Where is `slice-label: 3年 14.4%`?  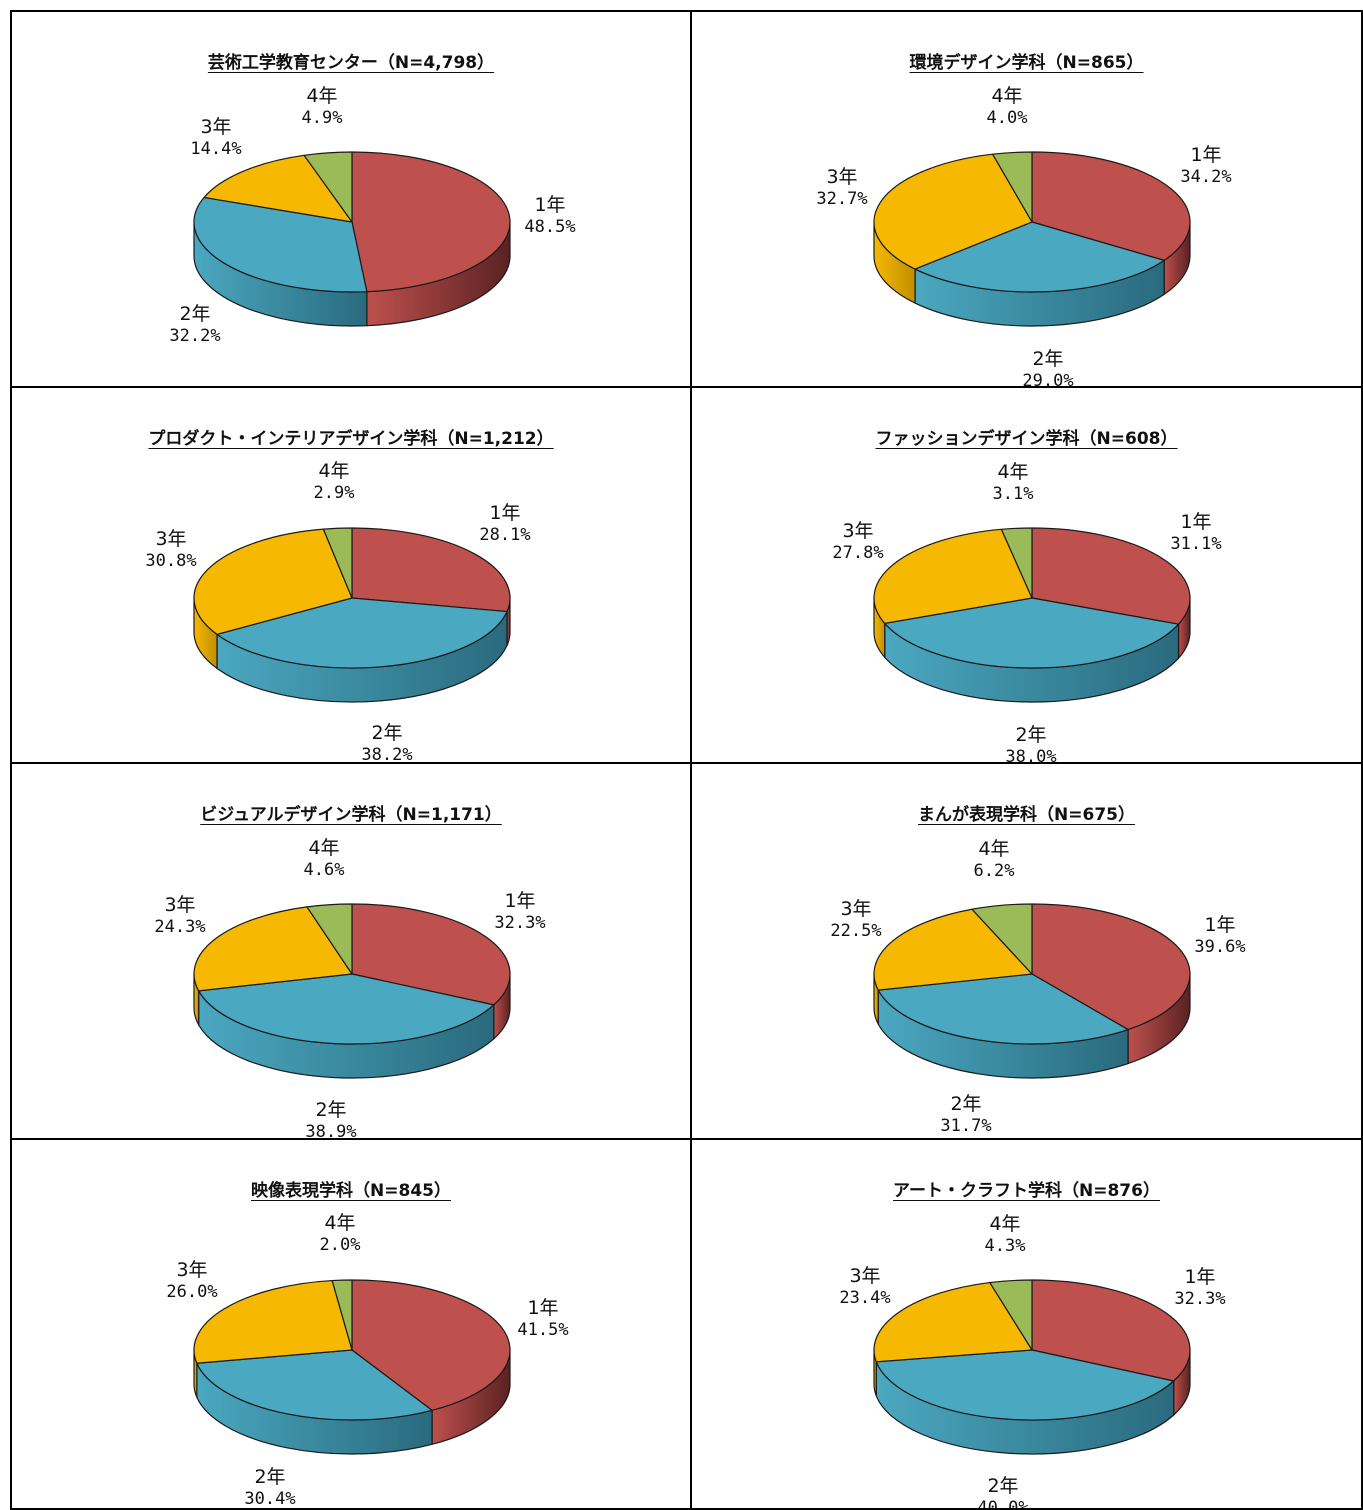 slice-label: 3年 14.4% is located at coordinates (216, 138).